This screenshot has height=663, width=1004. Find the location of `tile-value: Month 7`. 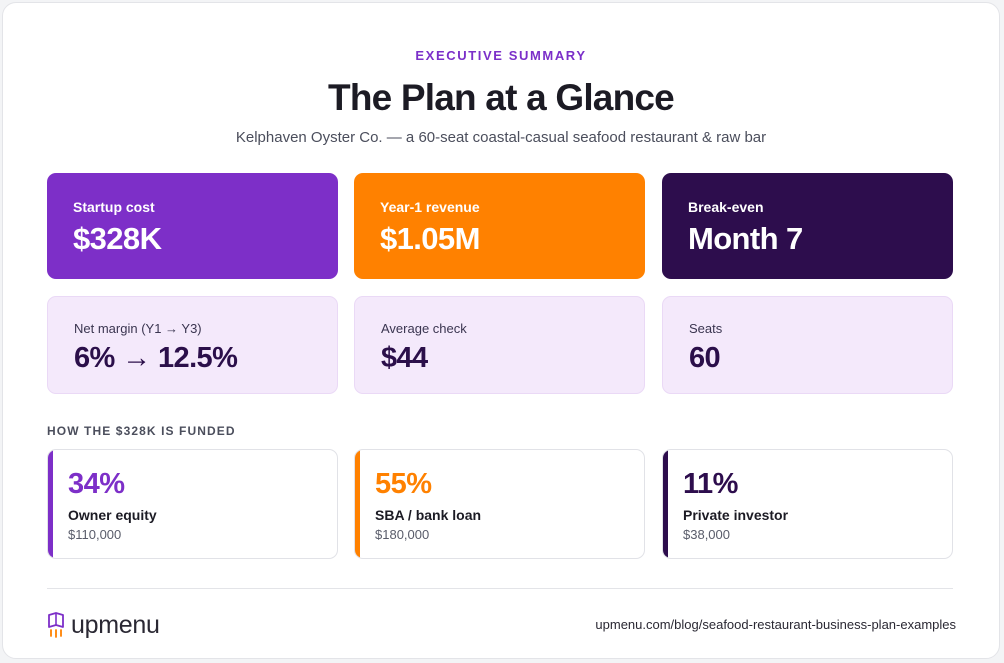

tile-value: Month 7 is located at coordinates (745, 238).